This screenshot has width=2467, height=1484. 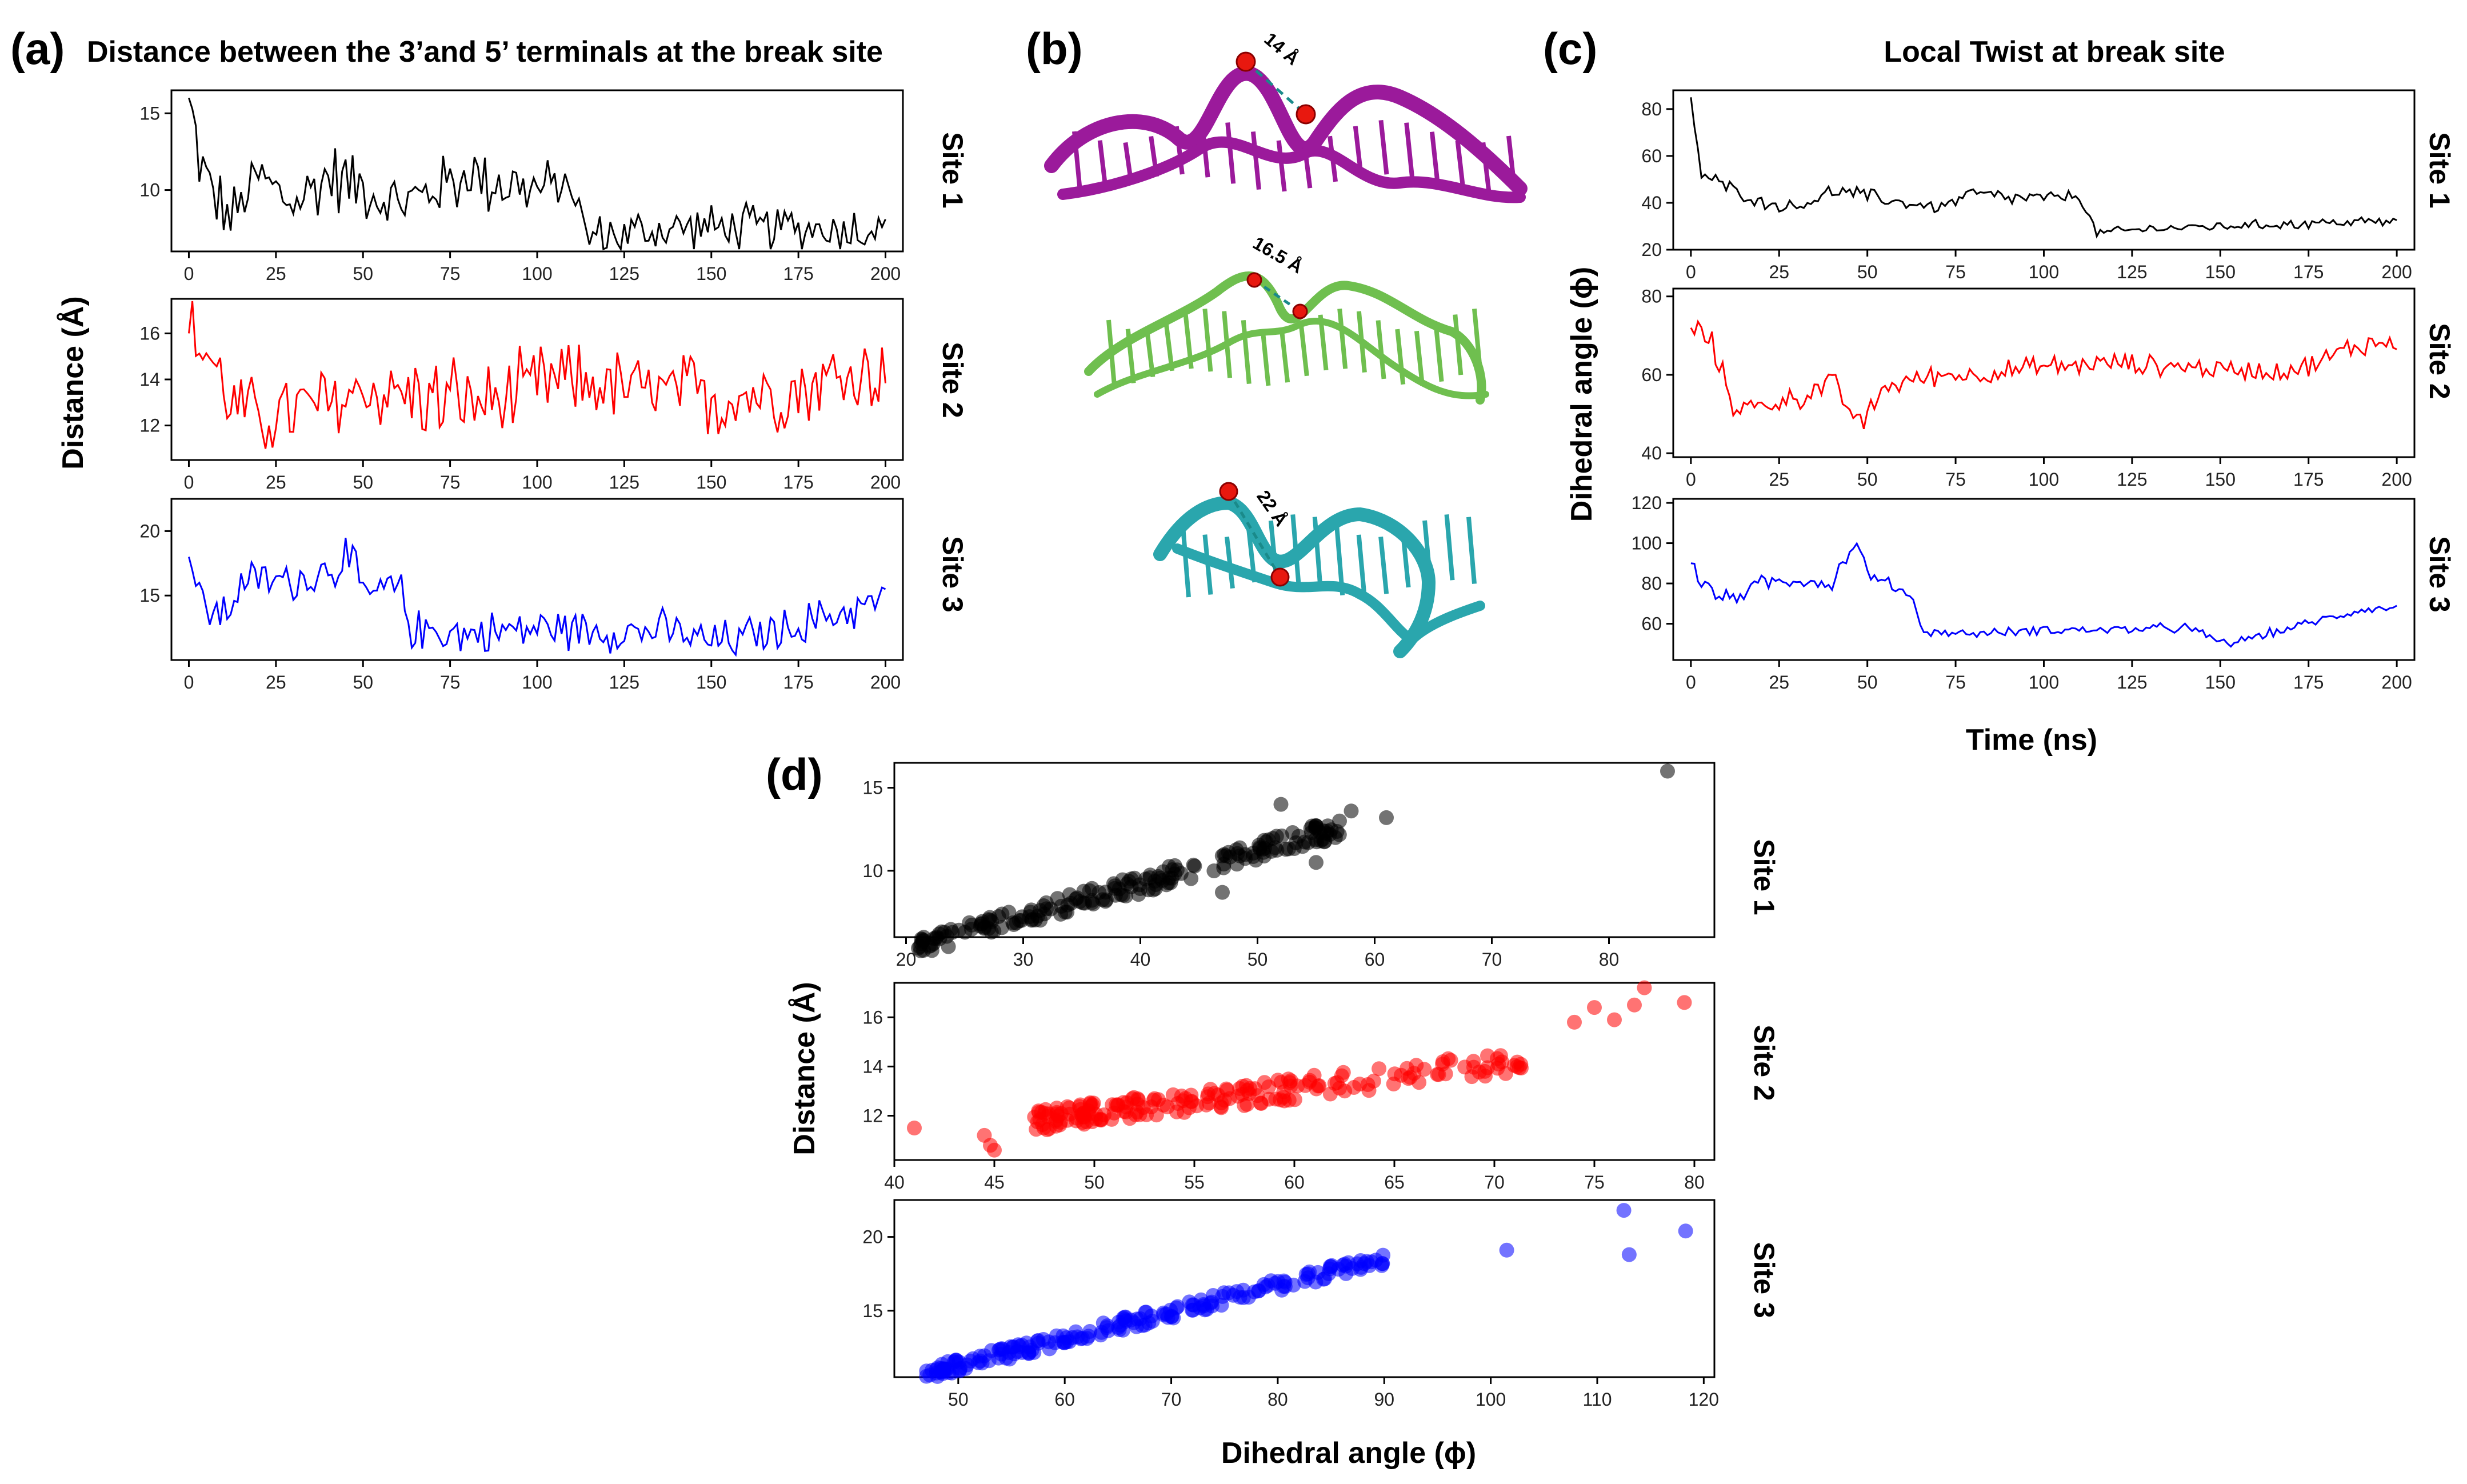 I want to click on site-label-a3: Site 3, so click(x=953, y=574).